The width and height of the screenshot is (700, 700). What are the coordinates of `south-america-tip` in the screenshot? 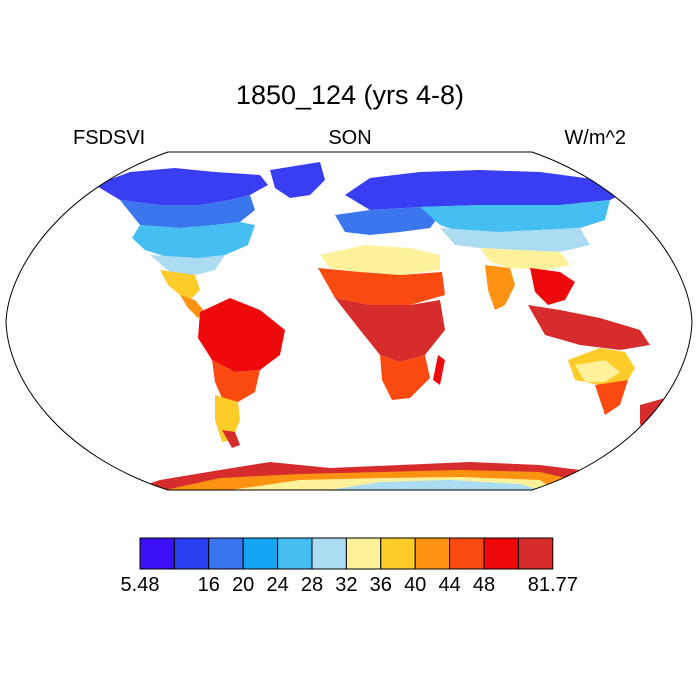 It's located at (231, 439).